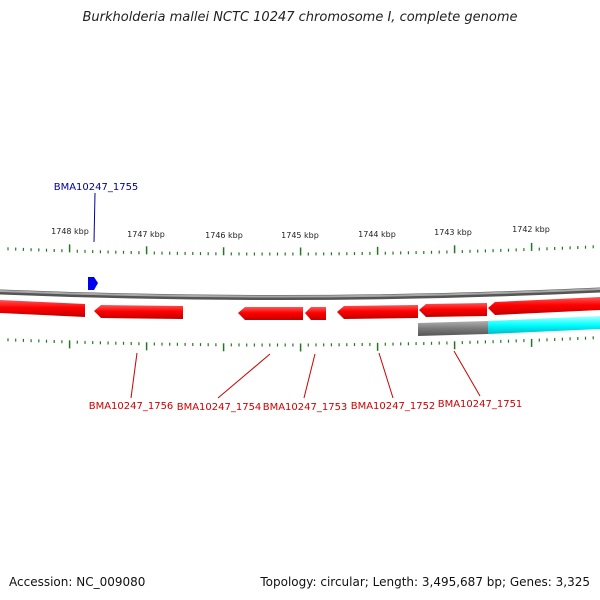  What do you see at coordinates (300, 293) in the screenshot?
I see `chromosome-backbone-highlight` at bounding box center [300, 293].